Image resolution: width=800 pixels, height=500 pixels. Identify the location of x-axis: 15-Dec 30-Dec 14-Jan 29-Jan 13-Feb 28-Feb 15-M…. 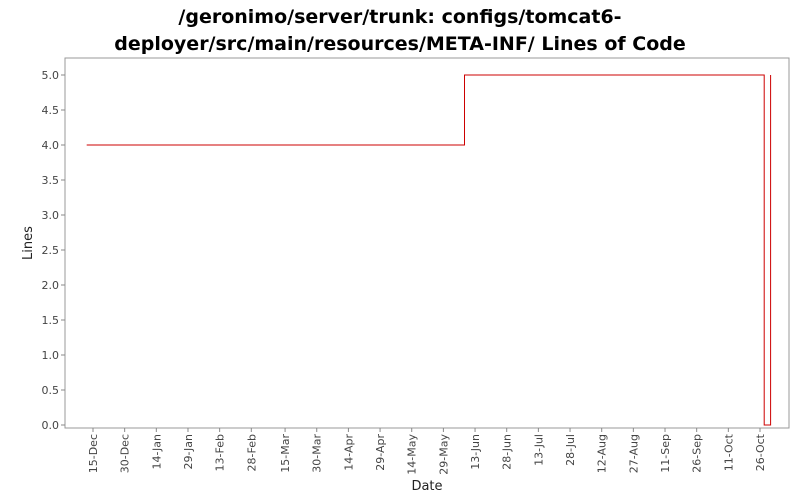
(427, 451).